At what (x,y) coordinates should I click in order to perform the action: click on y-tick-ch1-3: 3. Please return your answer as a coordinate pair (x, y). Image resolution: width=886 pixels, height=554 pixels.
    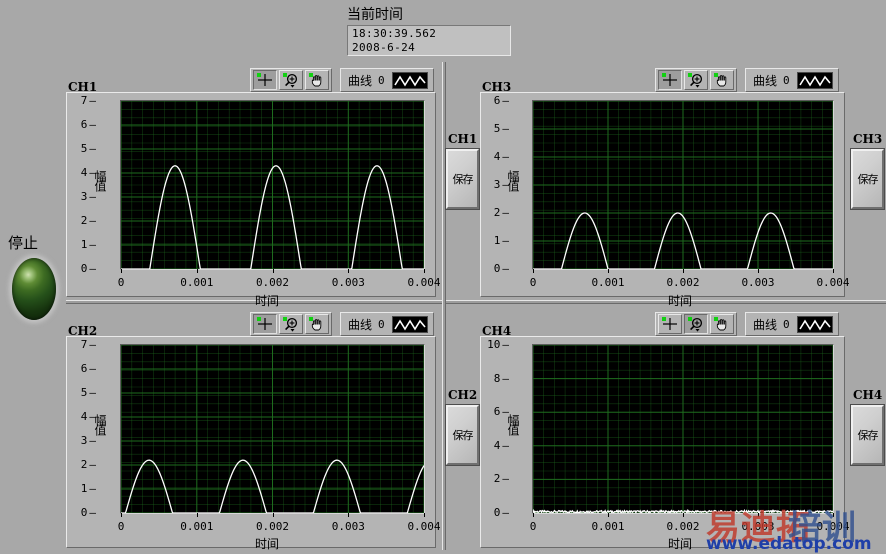
    Looking at the image, I should click on (85, 196).